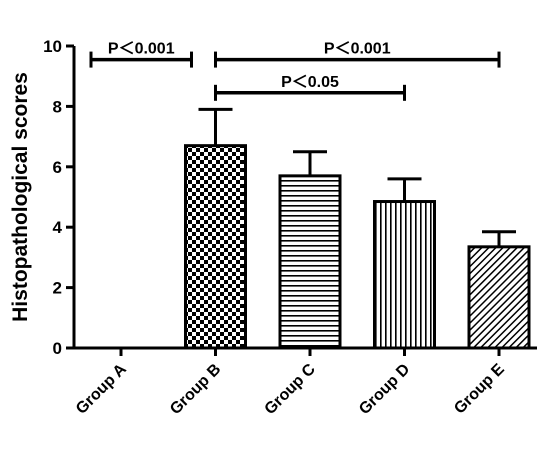  I want to click on y-tick-label: 8, so click(57, 106).